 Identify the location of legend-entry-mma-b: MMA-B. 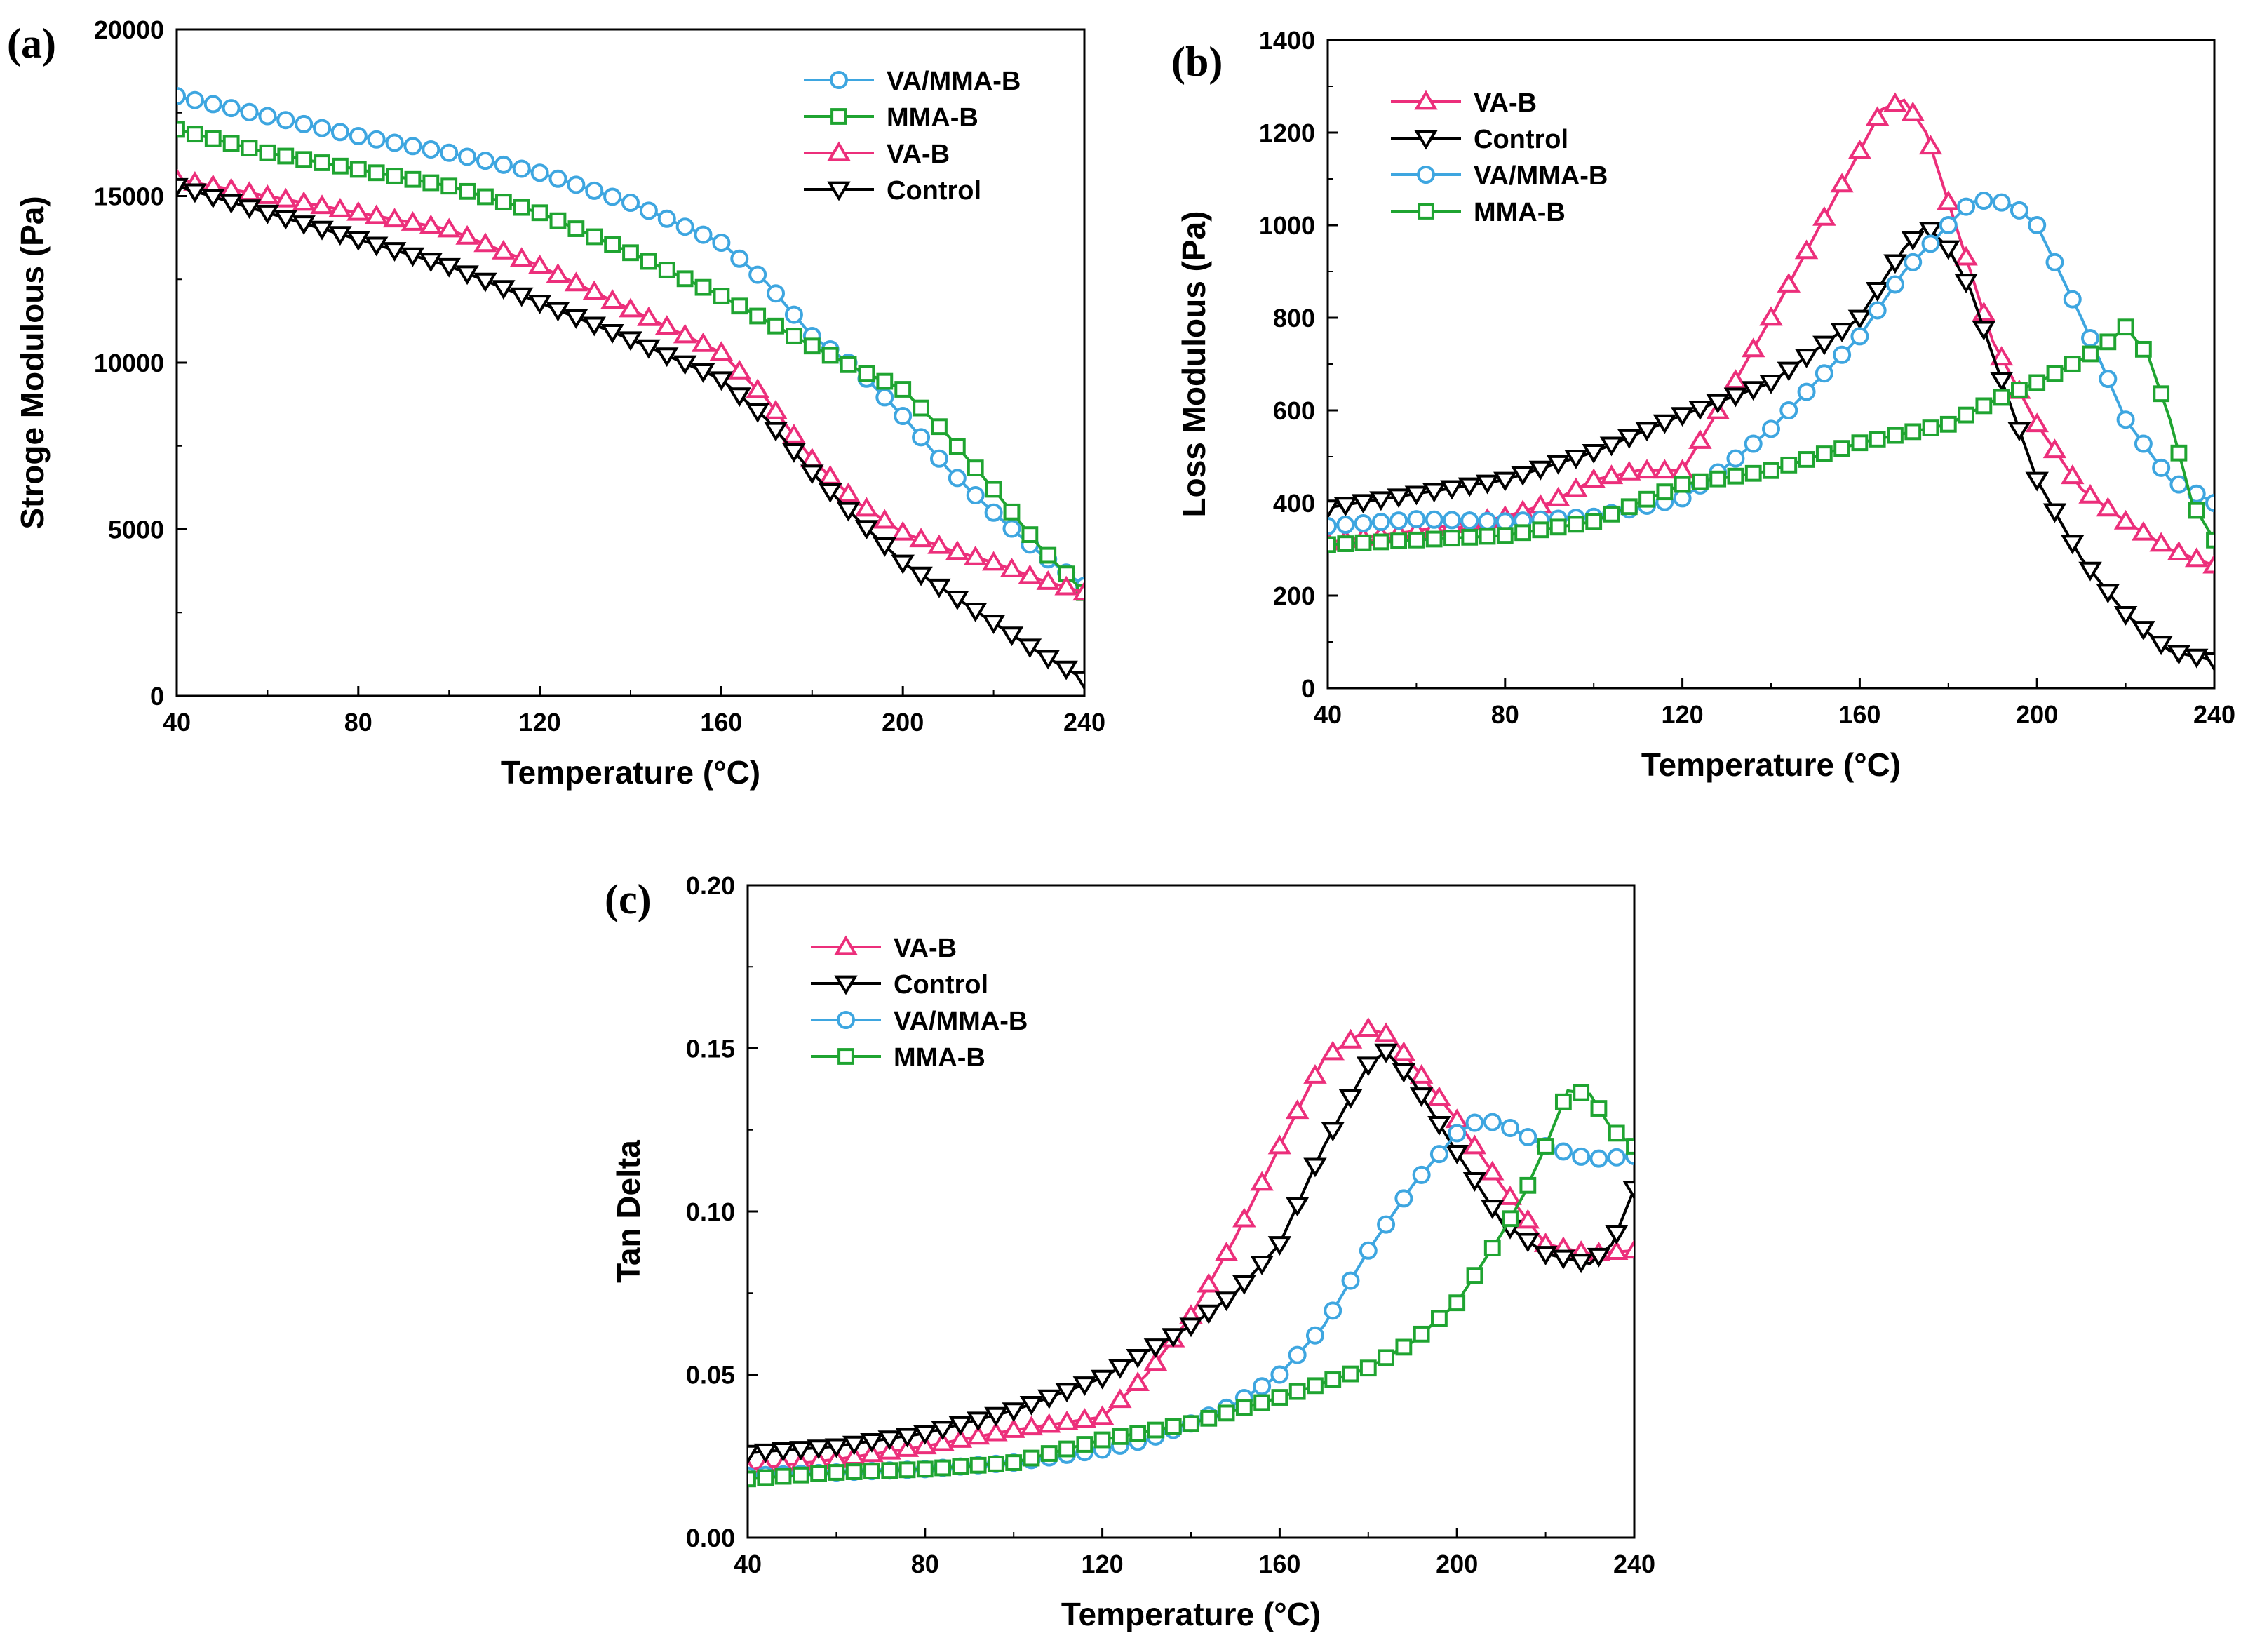
(898, 1058).